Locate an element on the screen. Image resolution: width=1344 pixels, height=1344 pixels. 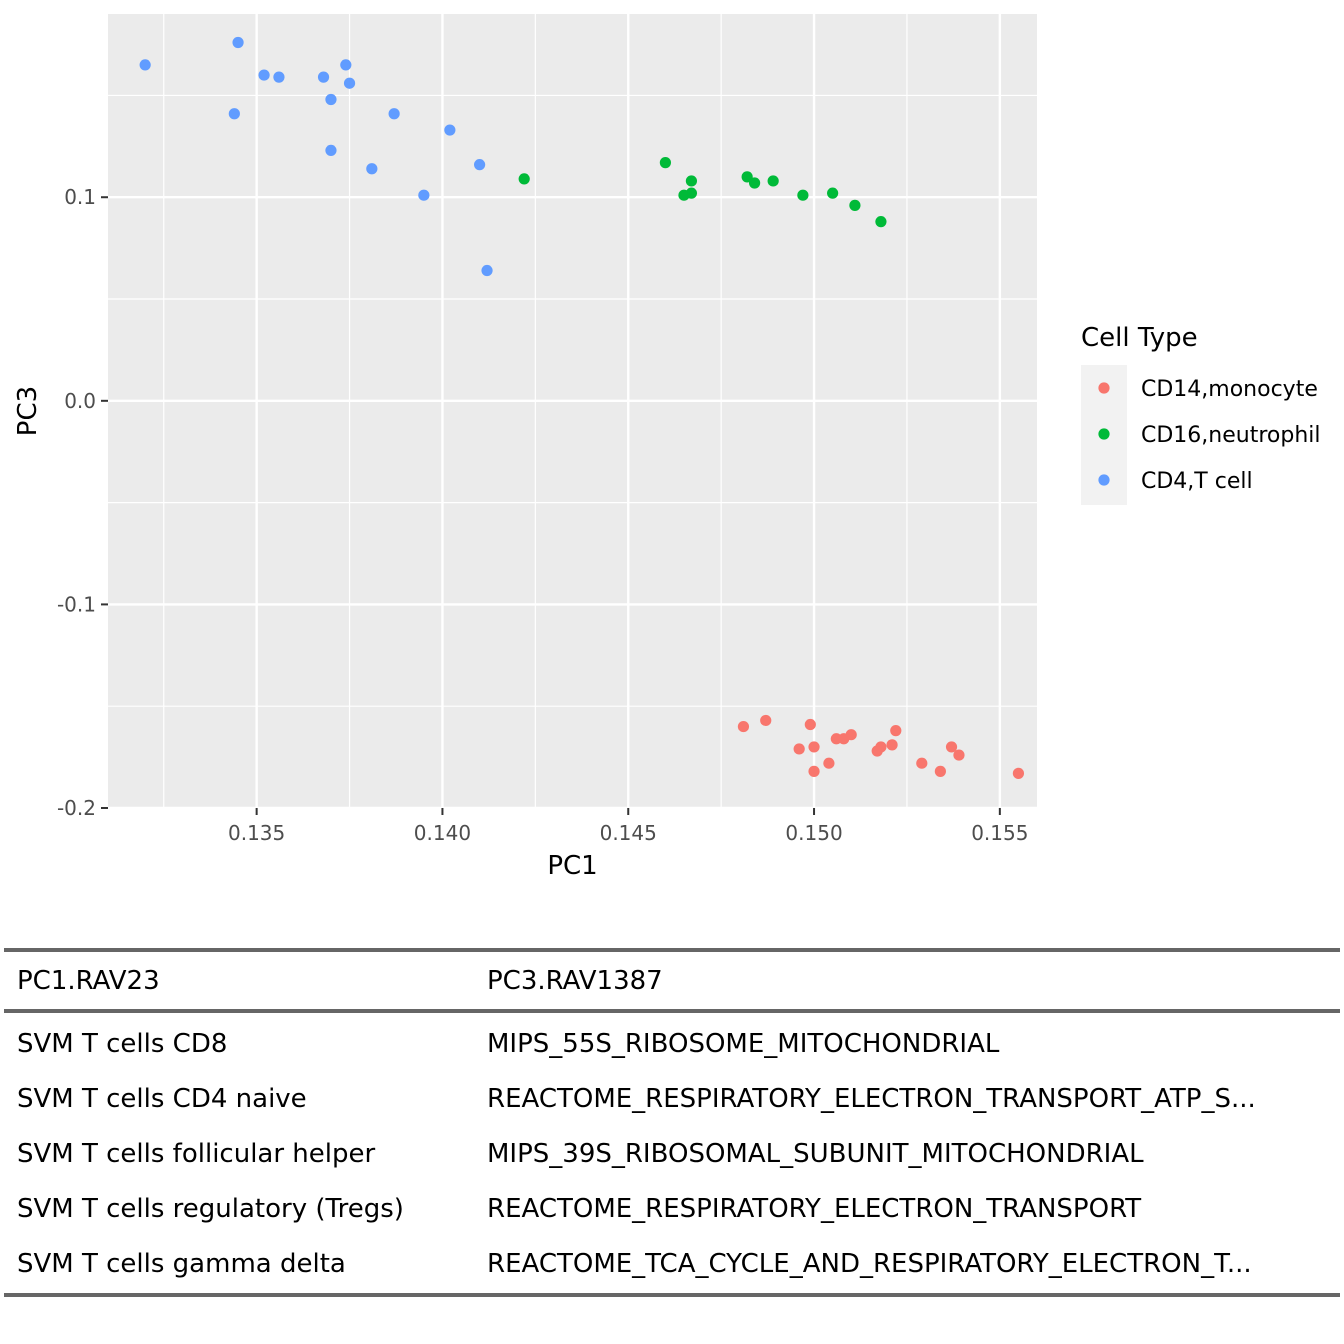
y-axis-title: PC3 is located at coordinates (28, 411).